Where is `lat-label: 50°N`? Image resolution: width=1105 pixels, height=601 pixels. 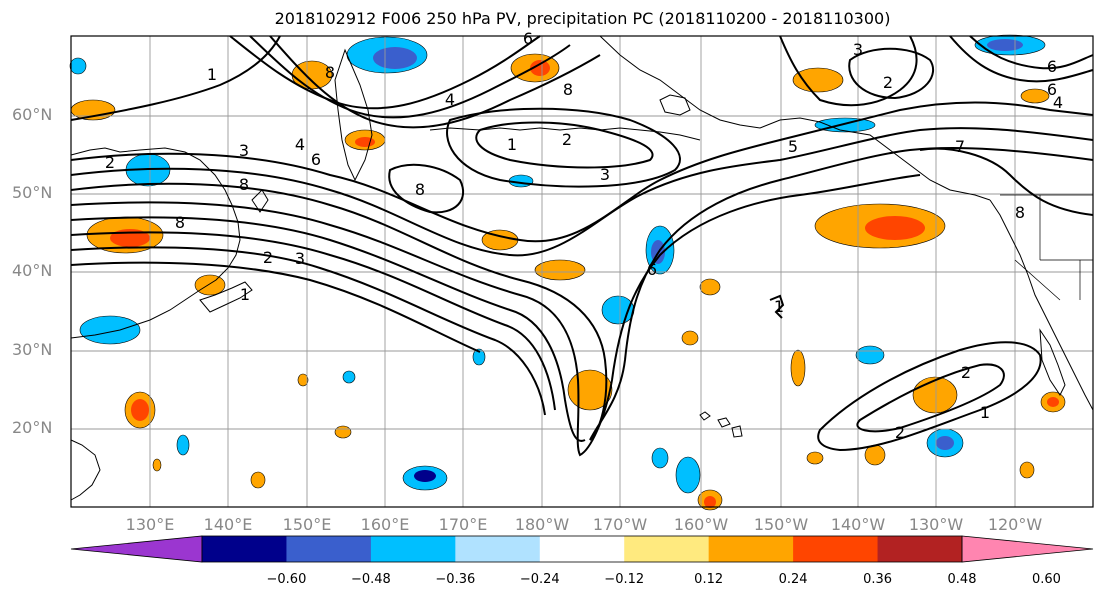 lat-label: 50°N is located at coordinates (32, 192).